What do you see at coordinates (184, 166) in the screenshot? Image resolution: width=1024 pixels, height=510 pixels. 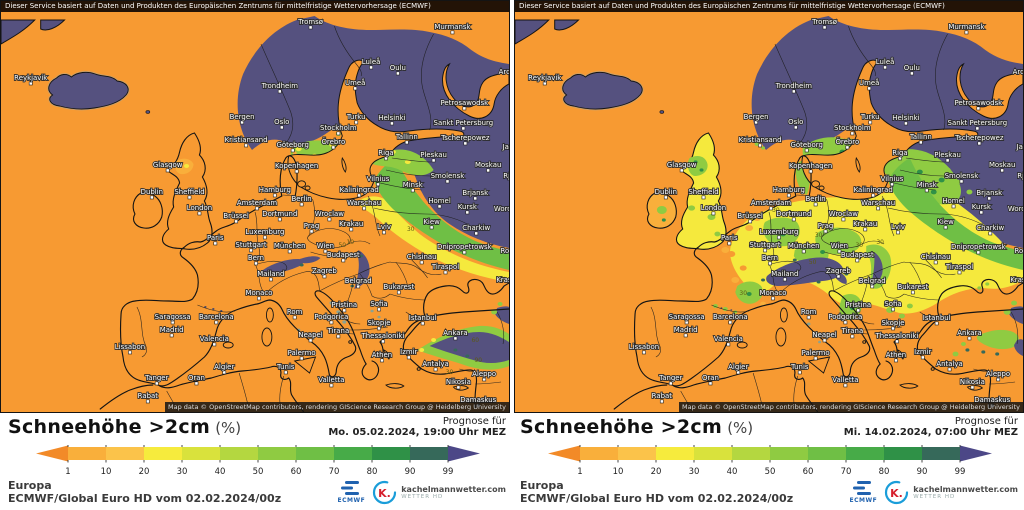 I see `island-color-fields` at bounding box center [184, 166].